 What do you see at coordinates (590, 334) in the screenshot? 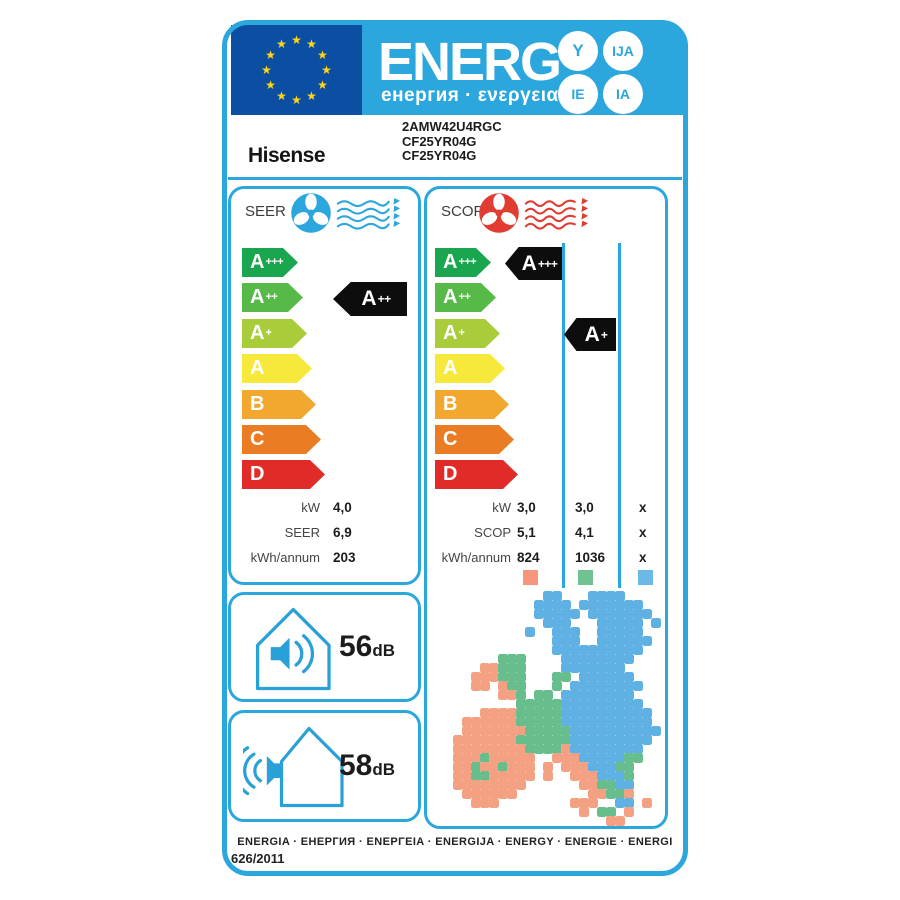
I see `heating-class-indicator-cold: A +` at bounding box center [590, 334].